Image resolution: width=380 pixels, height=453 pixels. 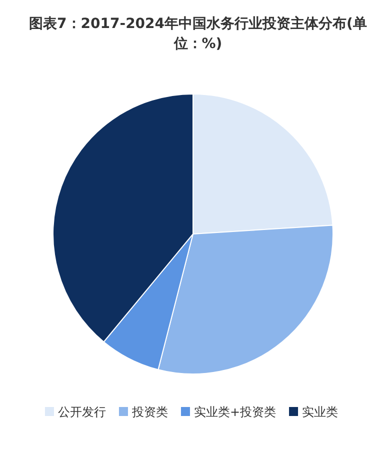 What do you see at coordinates (149, 412) in the screenshot?
I see `legend-label: 投资类` at bounding box center [149, 412].